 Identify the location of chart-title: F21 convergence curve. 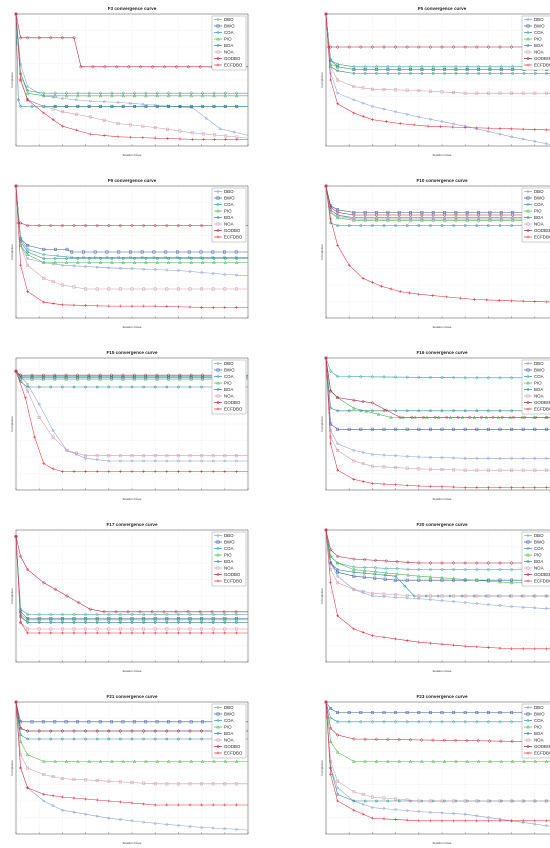
(132, 696).